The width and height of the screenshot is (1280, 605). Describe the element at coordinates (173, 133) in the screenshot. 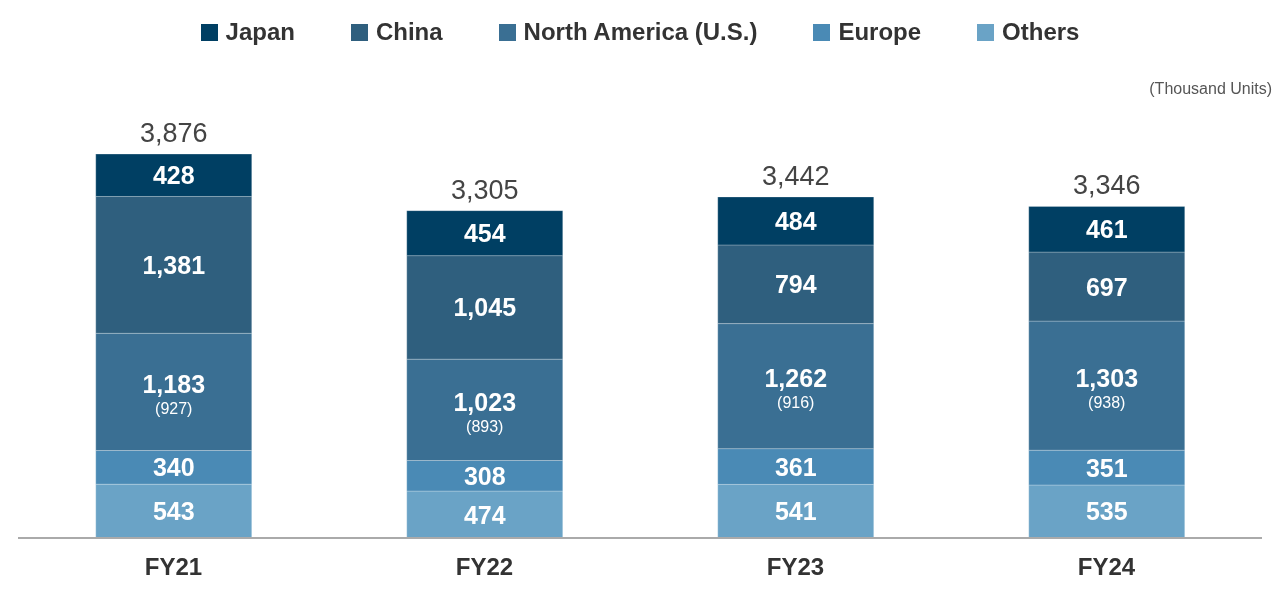

I see `total-label: 3,876` at that location.